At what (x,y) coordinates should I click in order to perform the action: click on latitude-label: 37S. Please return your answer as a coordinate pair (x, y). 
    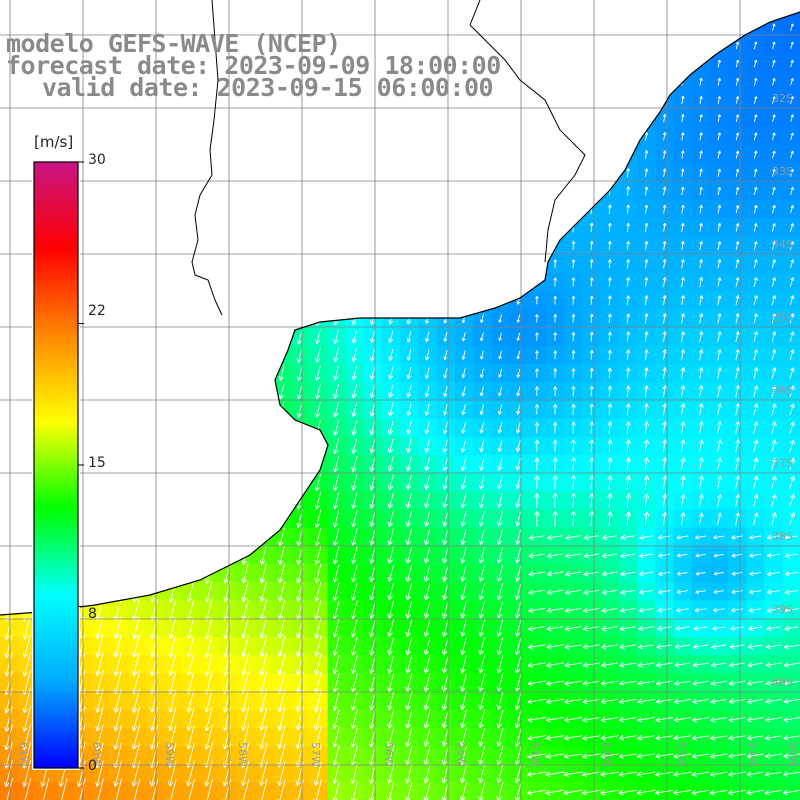
    Looking at the image, I should click on (782, 463).